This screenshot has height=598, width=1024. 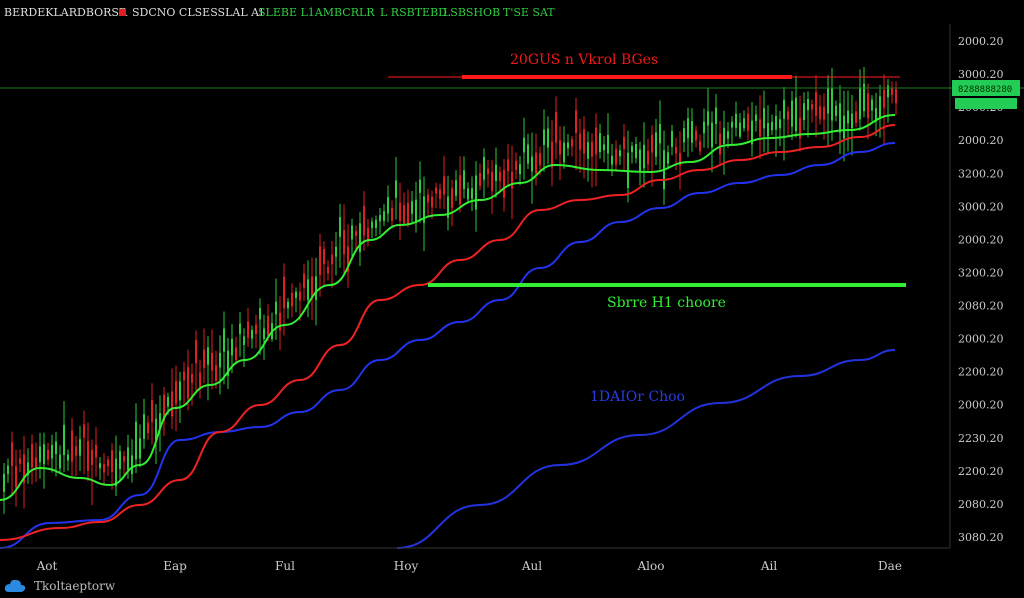 What do you see at coordinates (122, 12) in the screenshot?
I see `red-status-dot` at bounding box center [122, 12].